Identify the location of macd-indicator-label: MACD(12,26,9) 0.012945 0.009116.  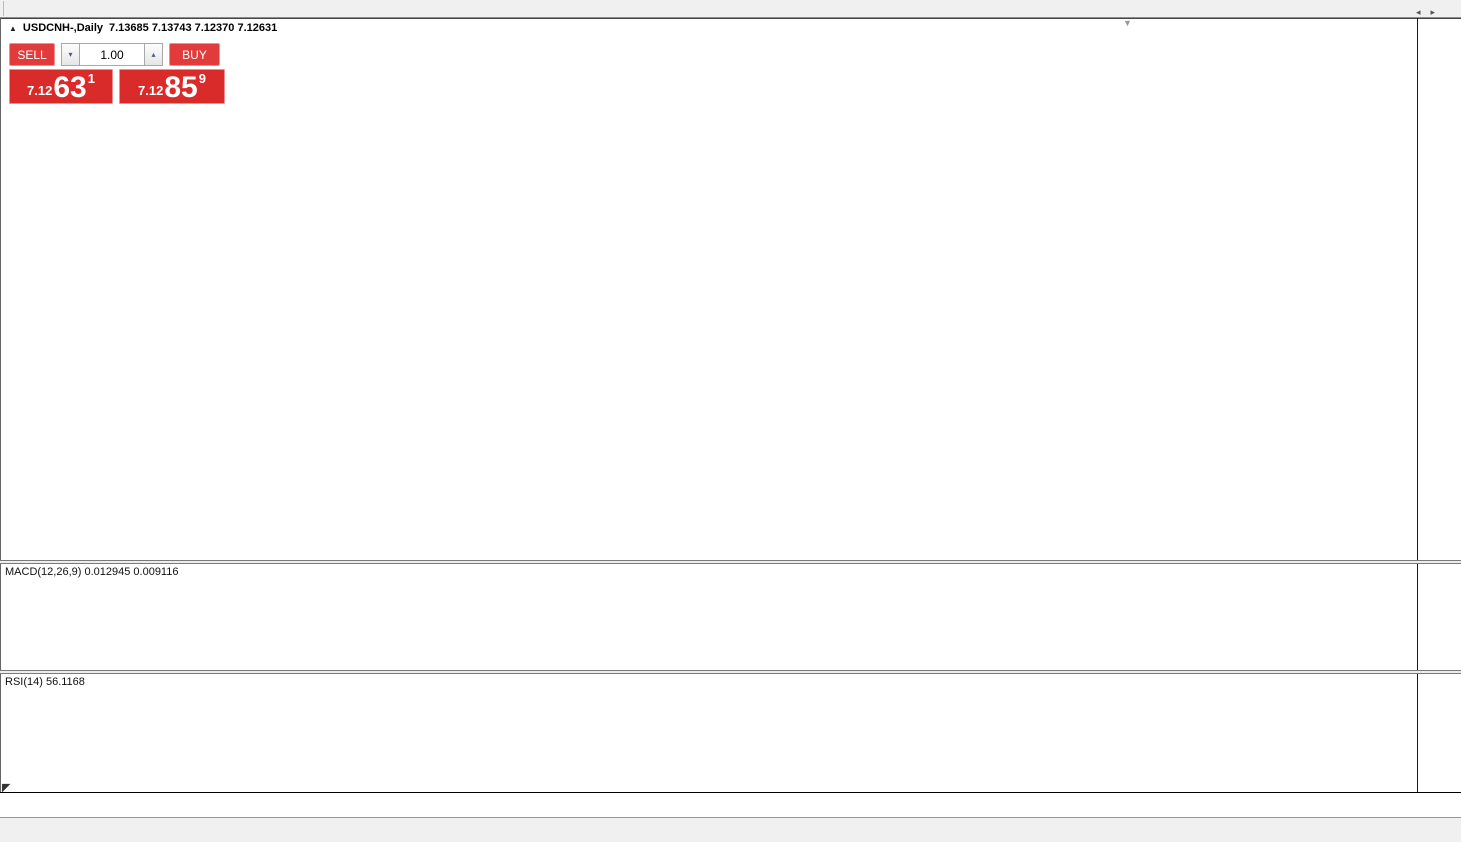
(92, 572).